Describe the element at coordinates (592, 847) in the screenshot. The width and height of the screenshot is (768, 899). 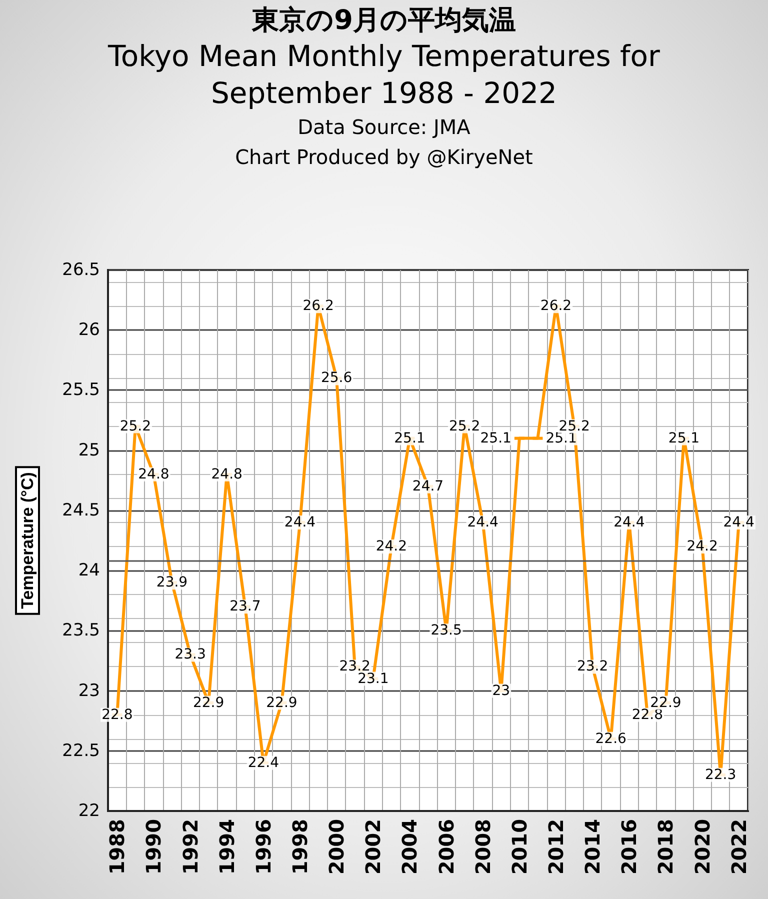
I see `x-tick-label: 2014` at that location.